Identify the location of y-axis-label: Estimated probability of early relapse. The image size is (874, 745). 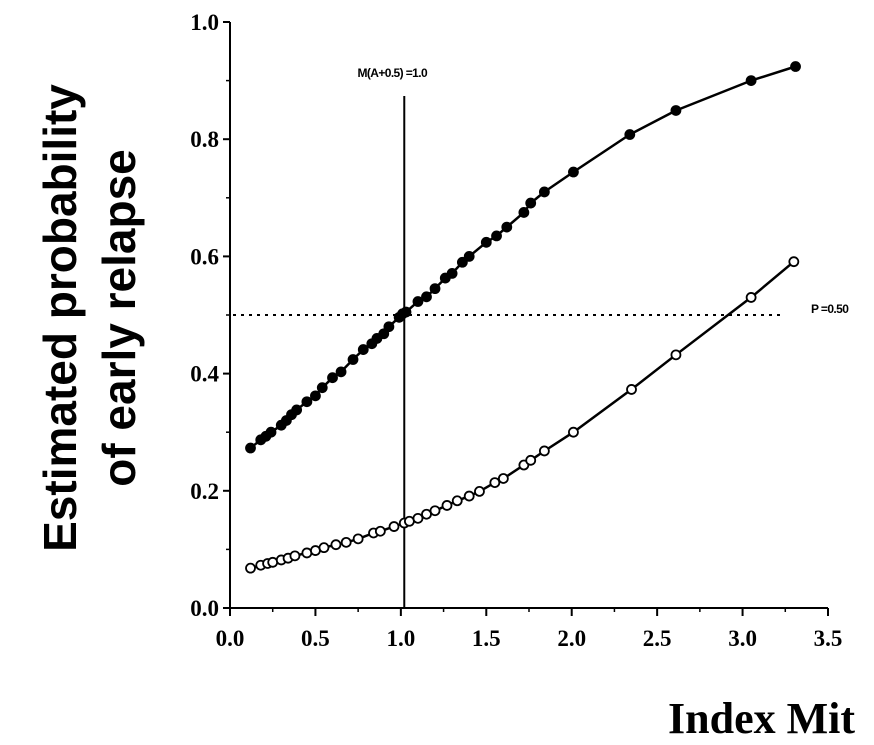
(89, 318).